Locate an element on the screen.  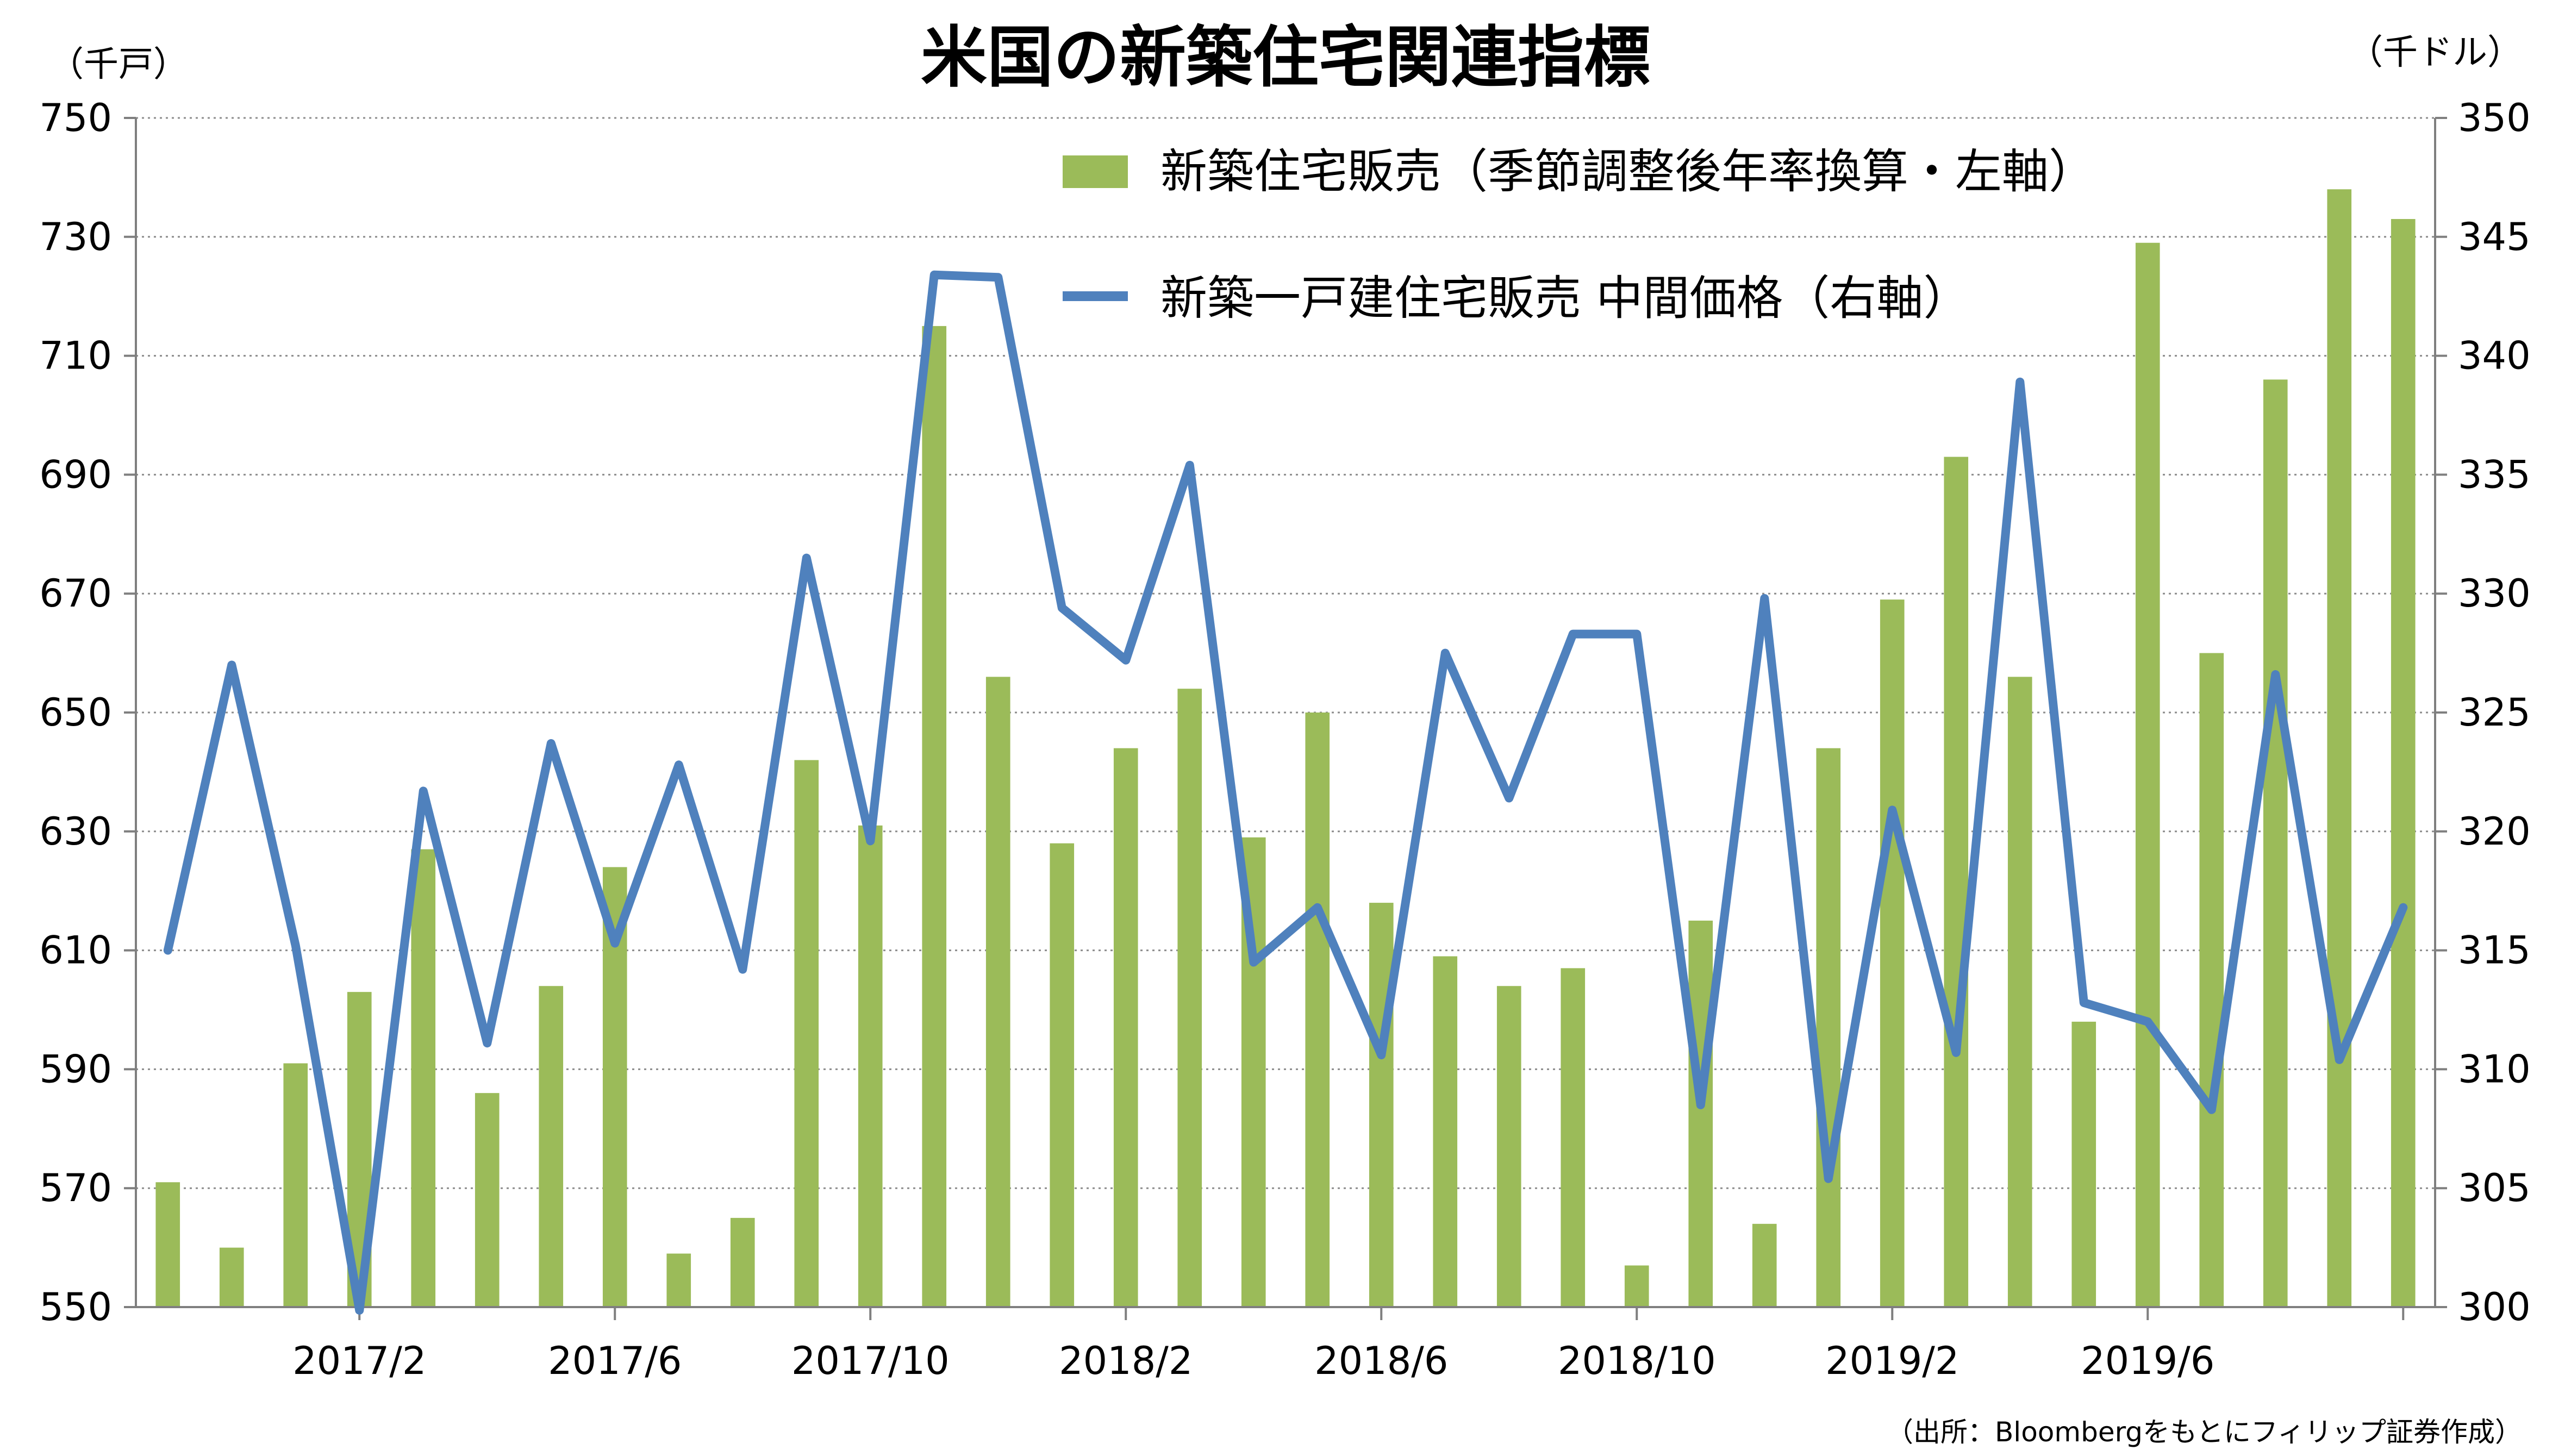
legend-line-label: 新築一戸建住宅販売 中間価格（右軸） is located at coordinates (1565, 298).